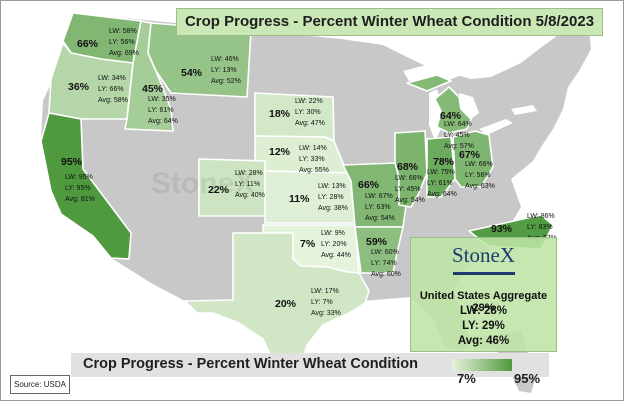  What do you see at coordinates (478, 175) in the screenshot?
I see `oh-ly: LY: 56%` at bounding box center [478, 175].